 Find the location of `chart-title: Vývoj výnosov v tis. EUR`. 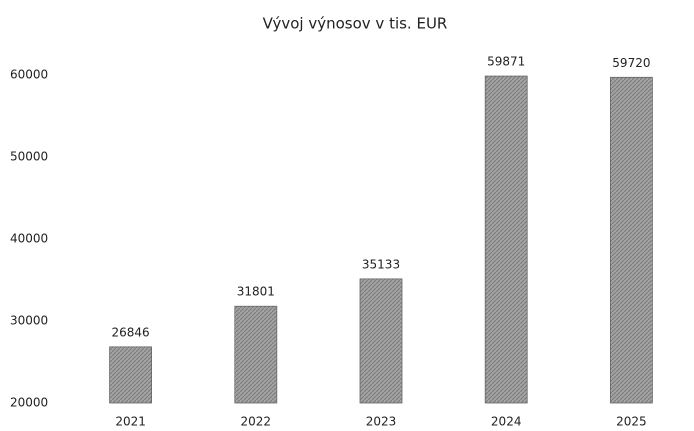

chart-title: Vývoj výnosov v tis. EUR is located at coordinates (355, 24).